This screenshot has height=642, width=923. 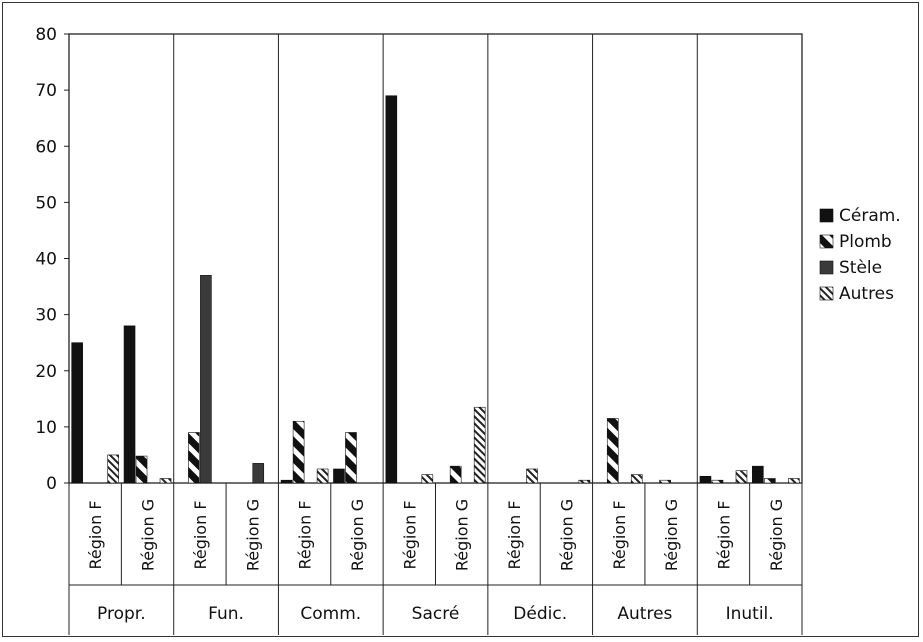 I want to click on y-tick-label: 70, so click(x=46, y=91).